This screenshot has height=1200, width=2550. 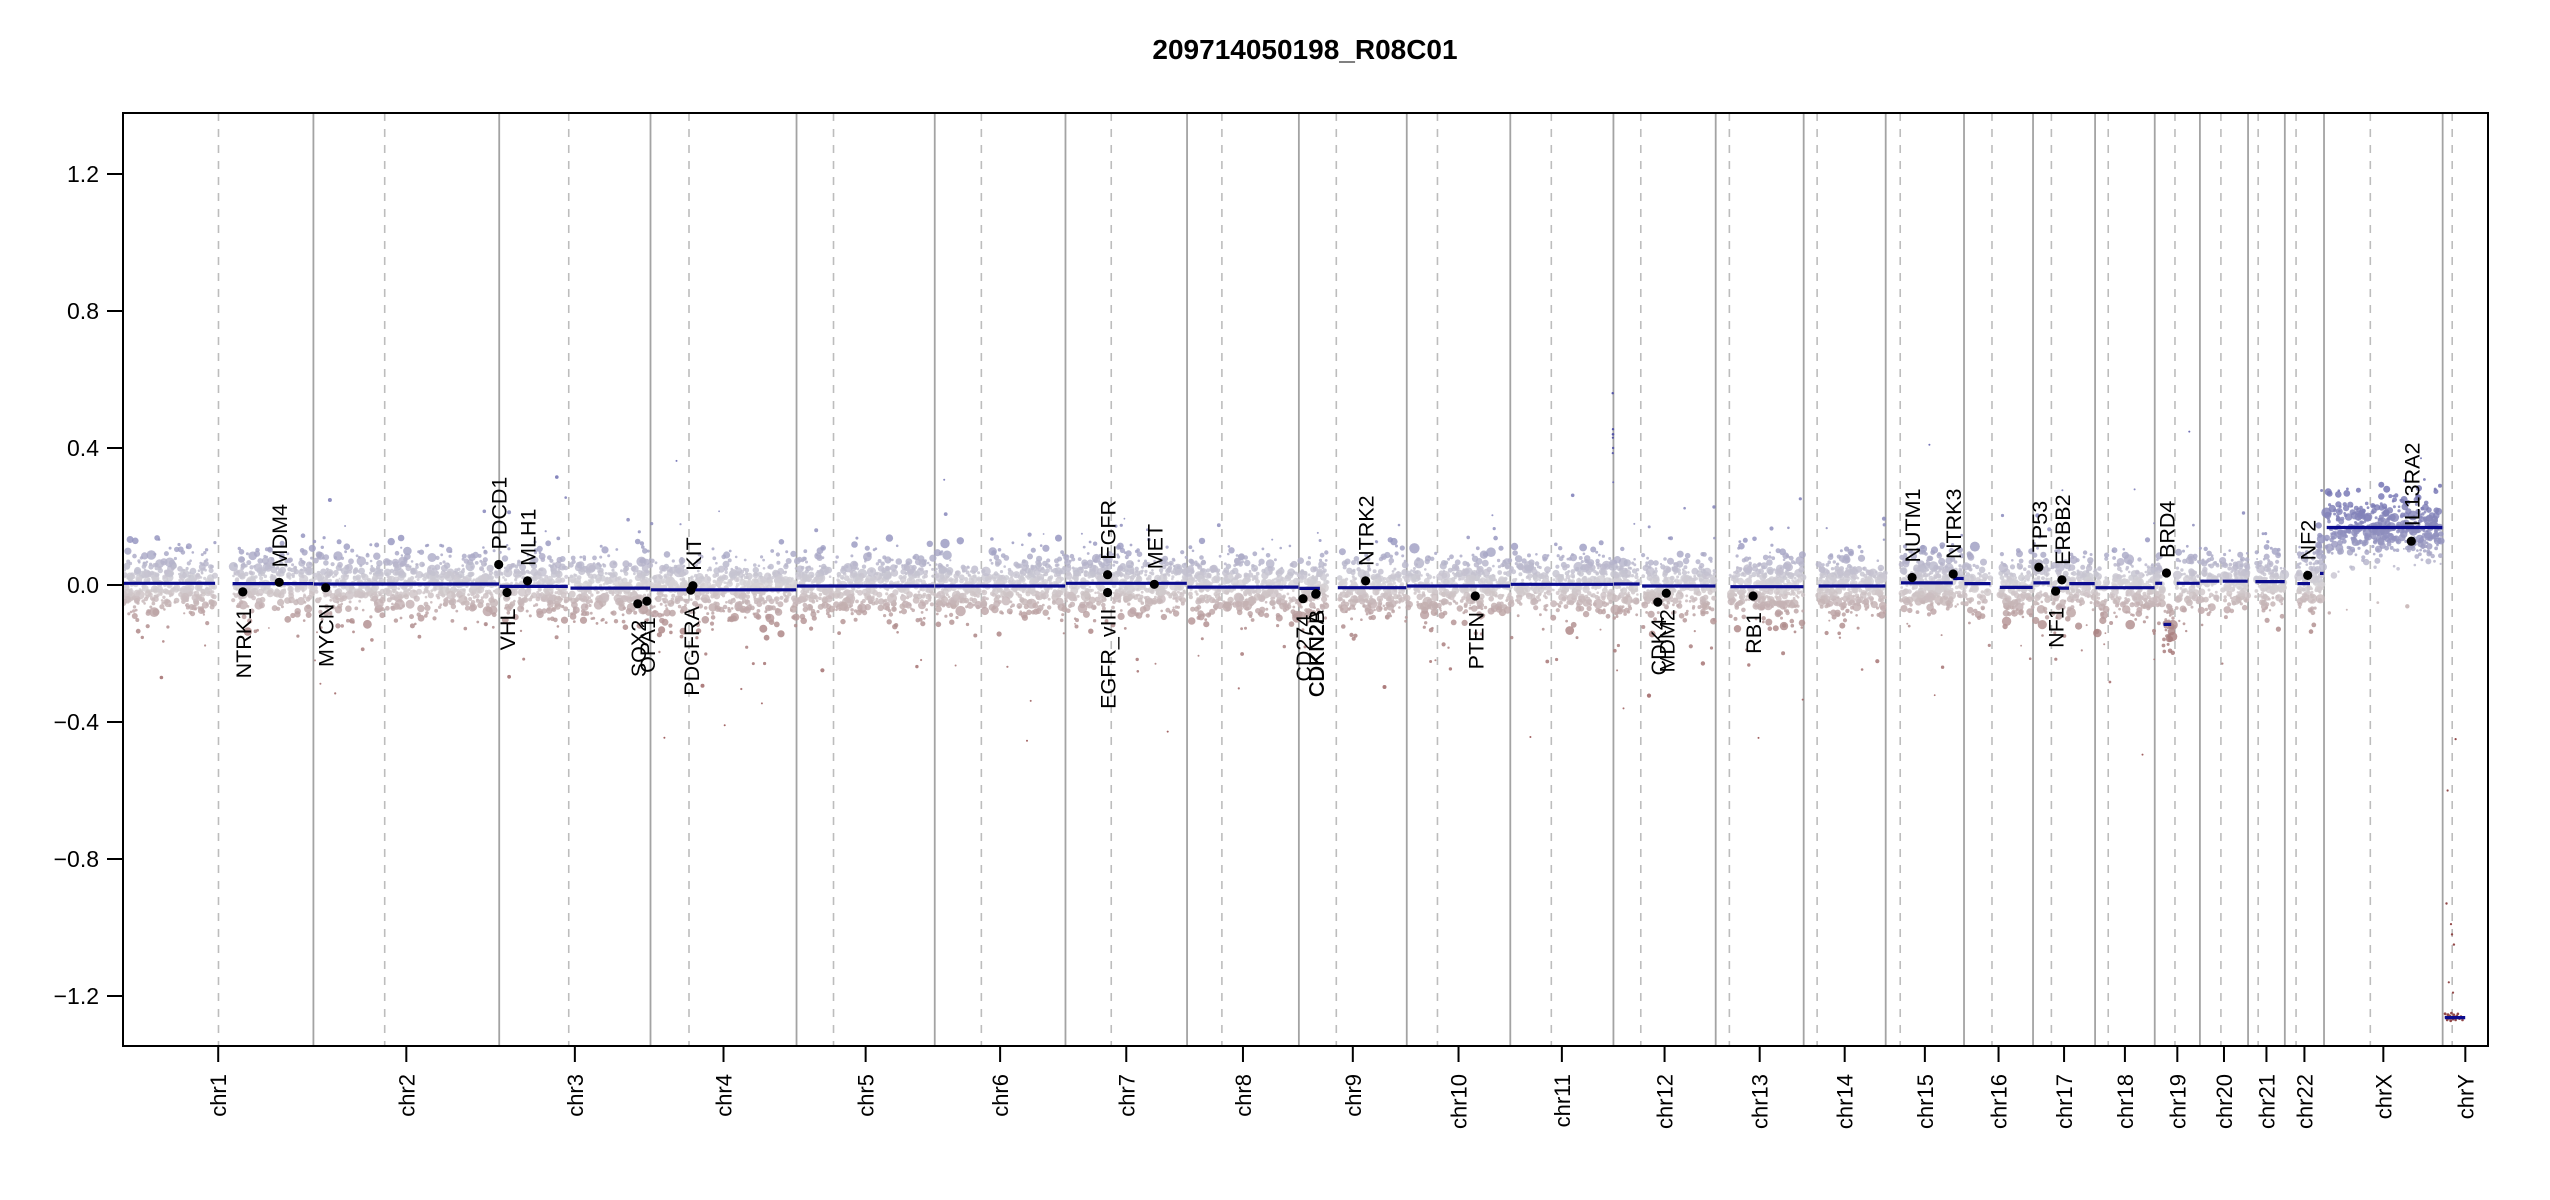 I want to click on gene-label-OPA1: OPA1, so click(x=648, y=645).